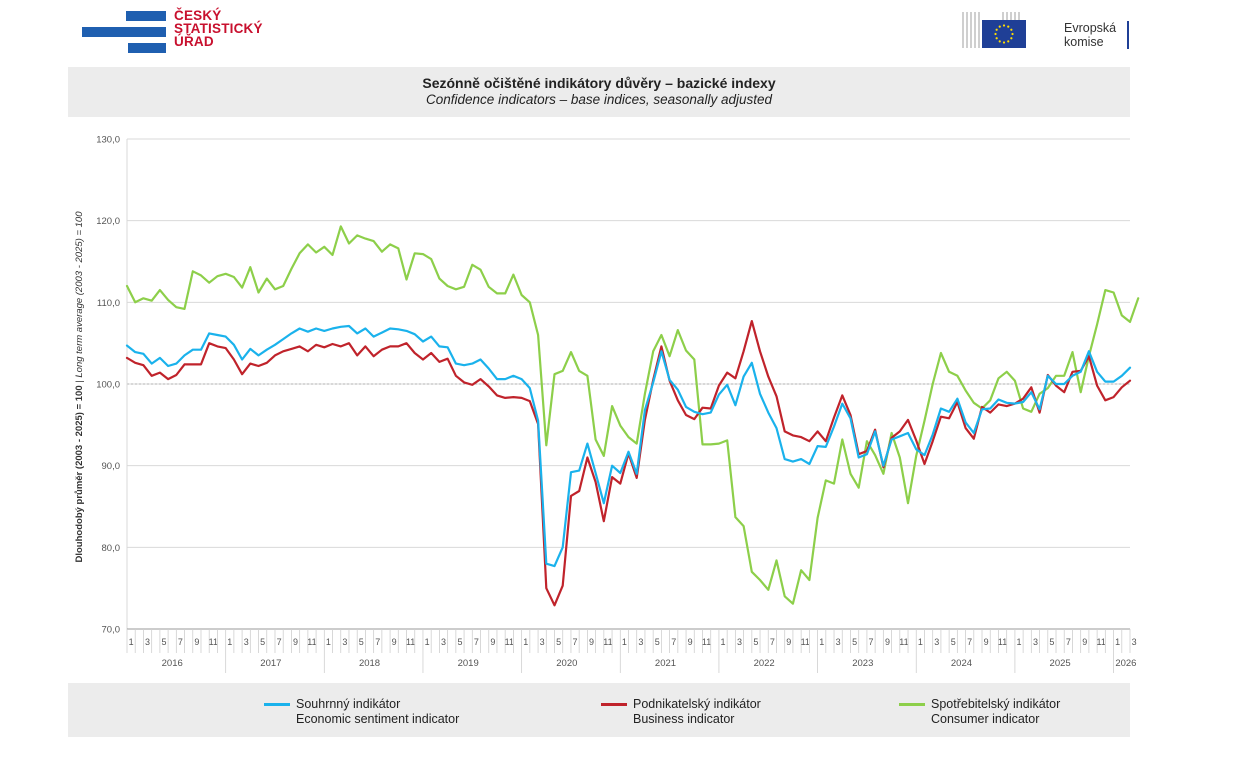 This screenshot has width=1243, height=775. Describe the element at coordinates (985, 719) in the screenshot. I see `legend-label-consumer-en: Consumer indicator` at that location.